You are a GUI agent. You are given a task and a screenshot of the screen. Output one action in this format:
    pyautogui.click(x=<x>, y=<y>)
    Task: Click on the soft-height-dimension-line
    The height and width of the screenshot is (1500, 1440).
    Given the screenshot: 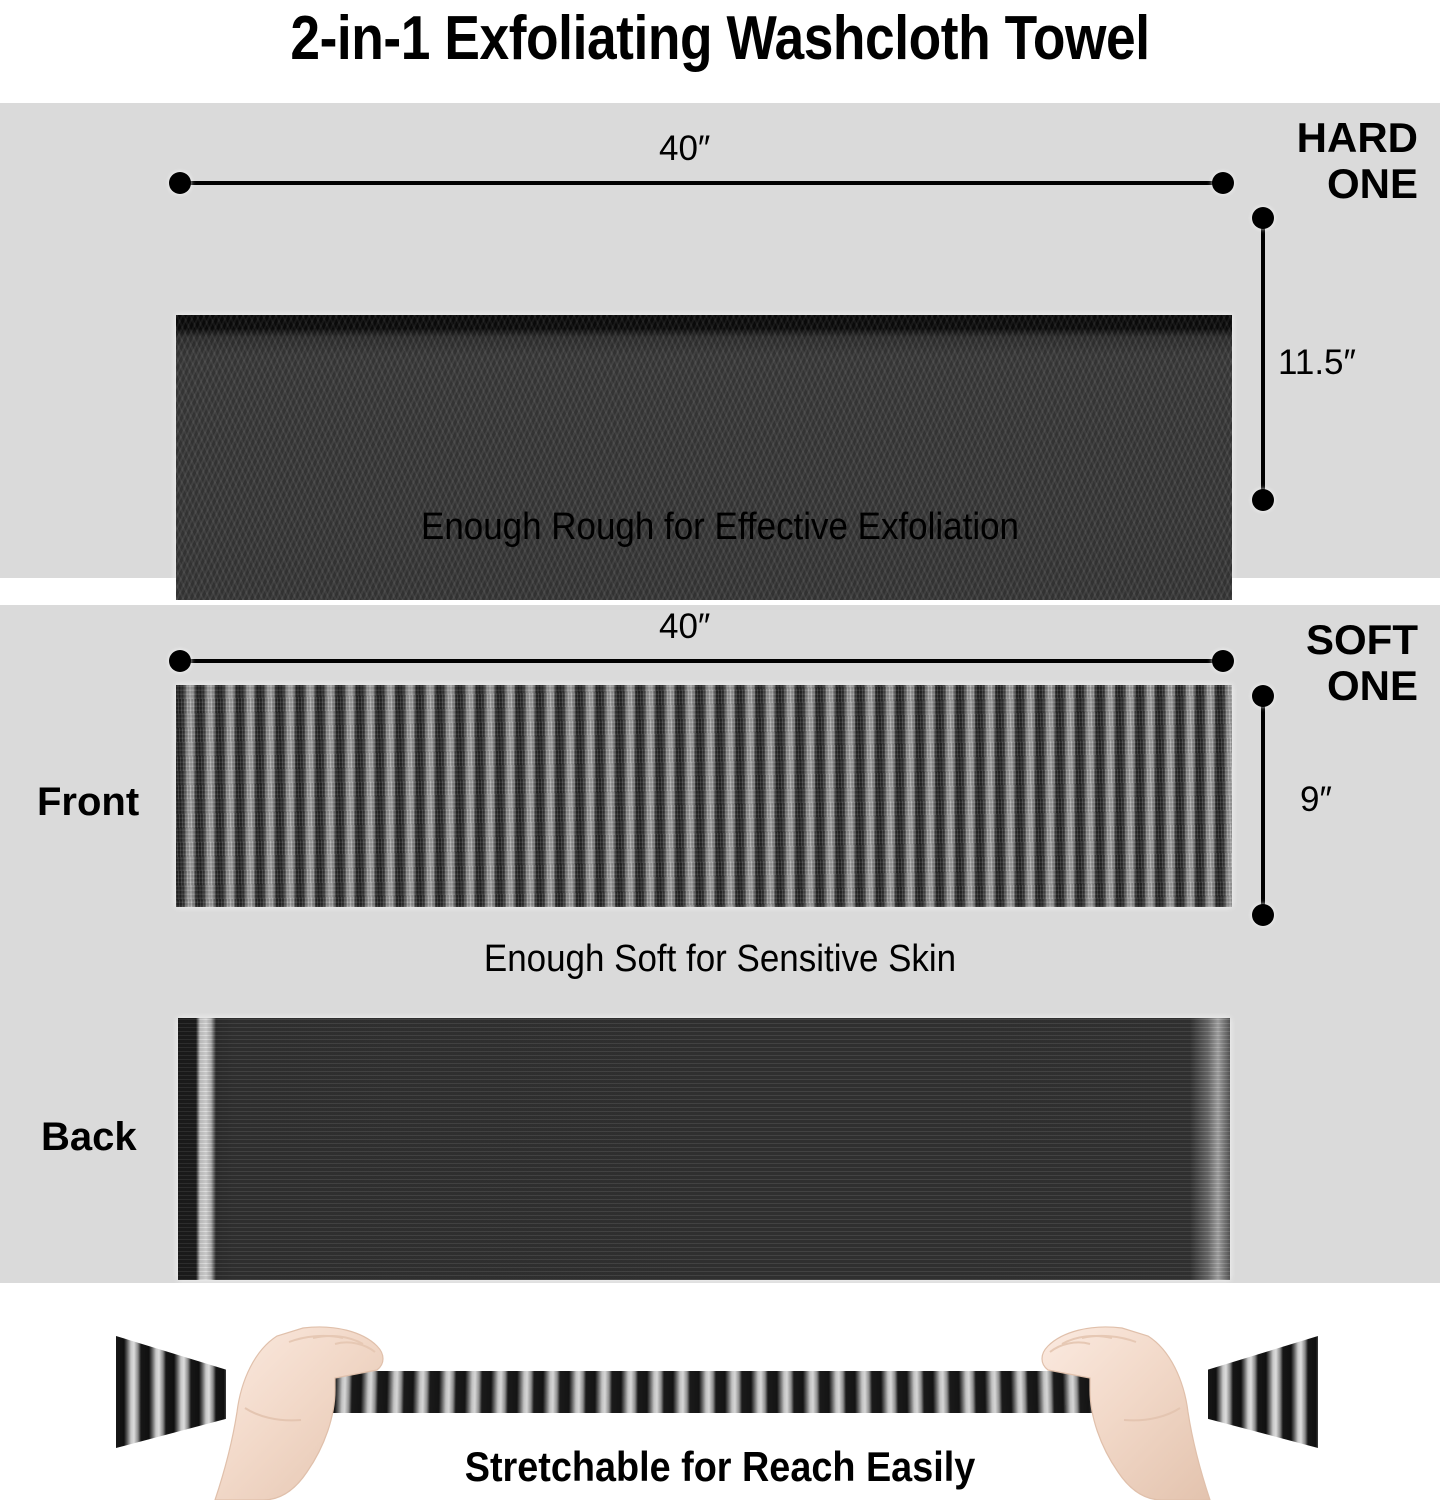 What is the action you would take?
    pyautogui.click(x=1263, y=805)
    